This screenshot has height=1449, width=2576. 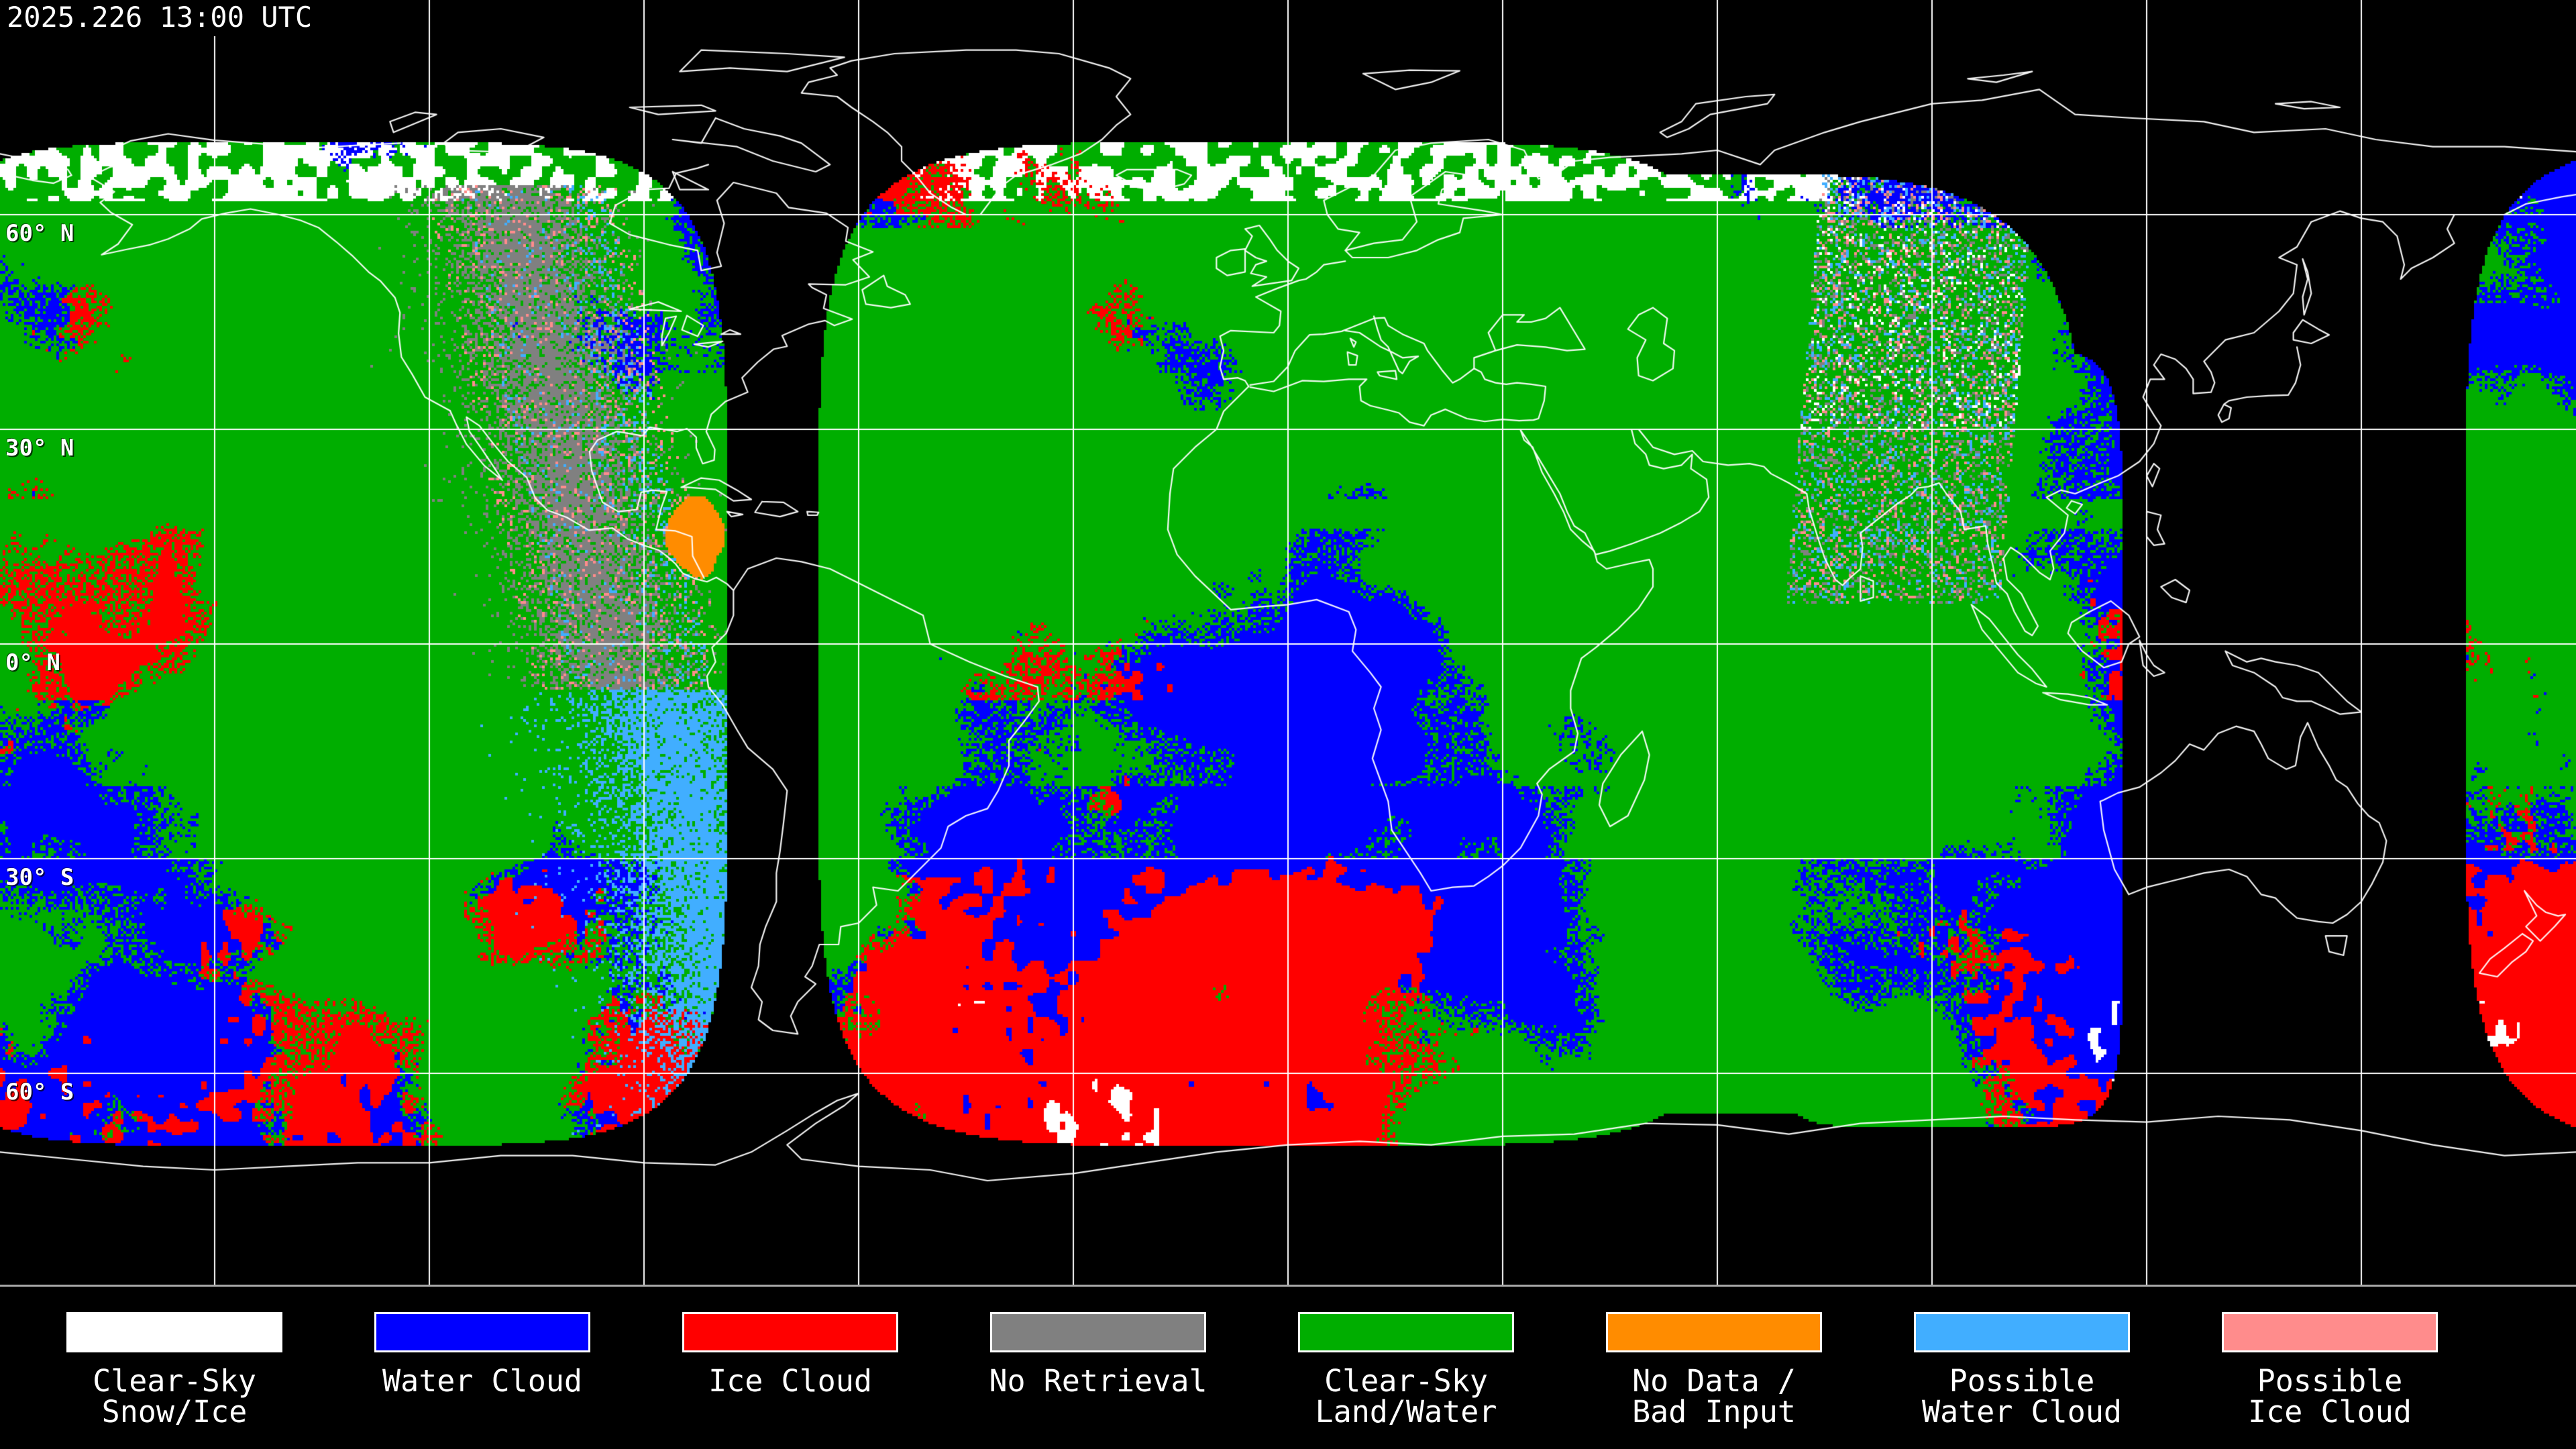 What do you see at coordinates (32, 662) in the screenshot?
I see `lat-label: 0° N` at bounding box center [32, 662].